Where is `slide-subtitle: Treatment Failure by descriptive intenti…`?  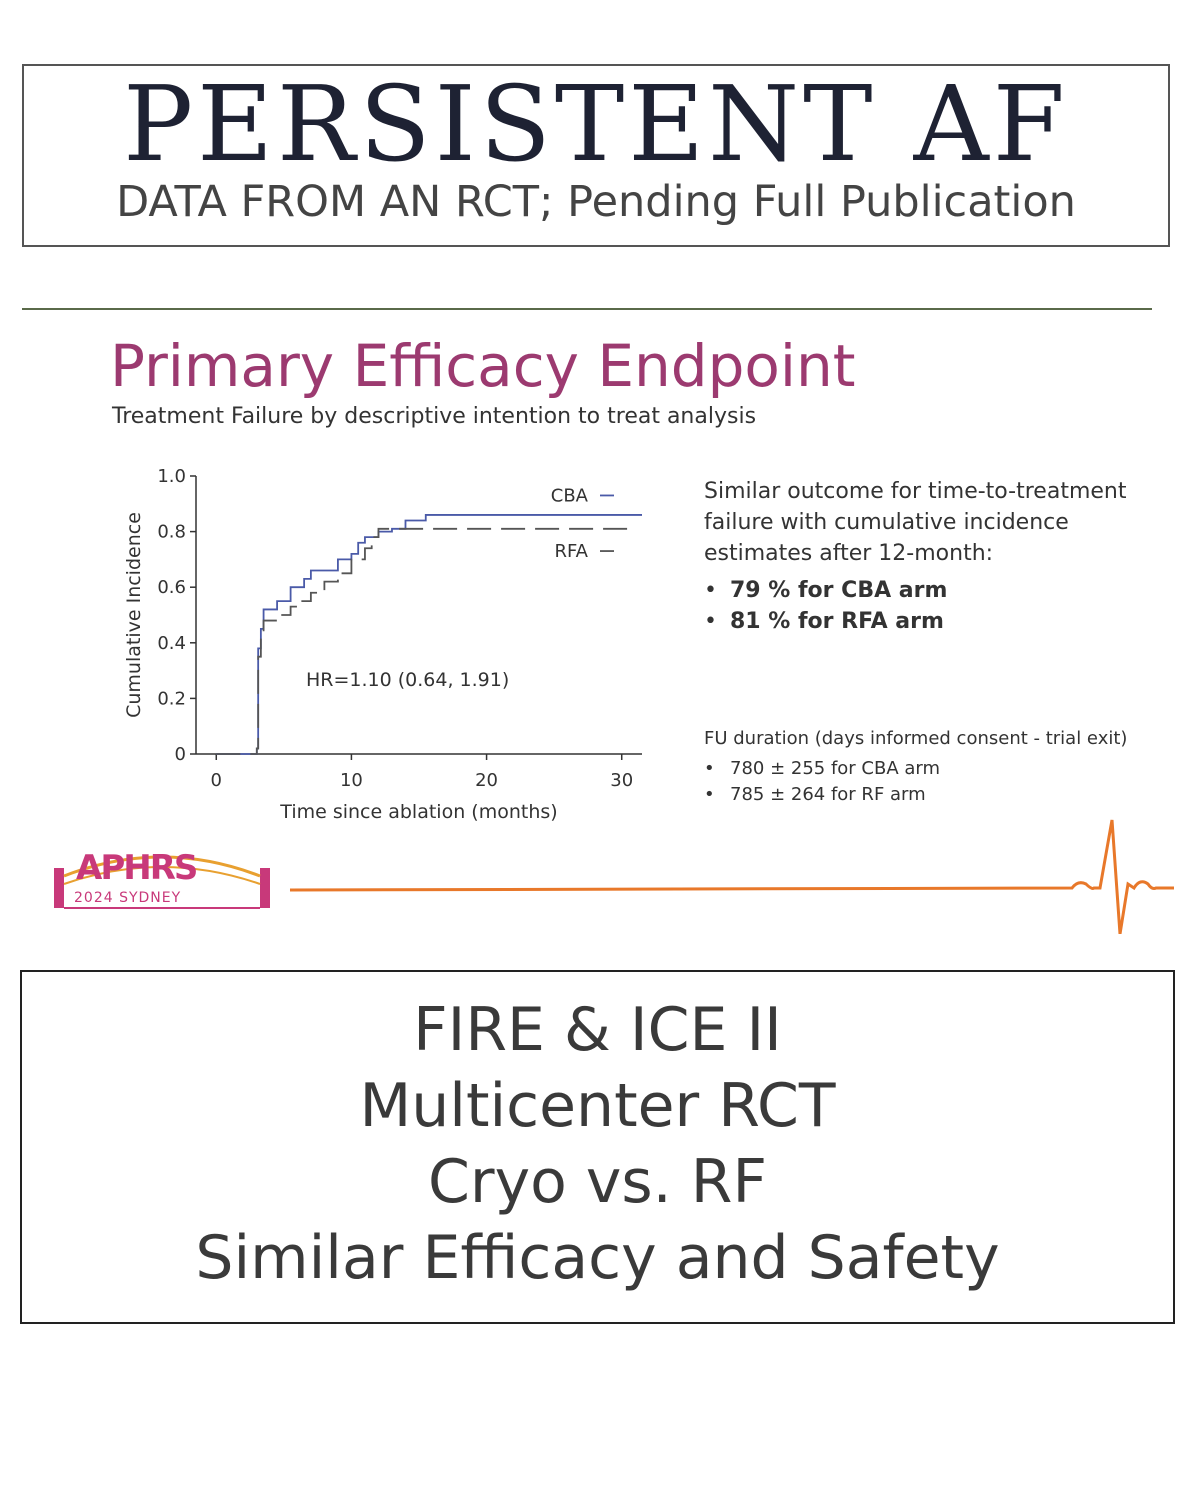 slide-subtitle: Treatment Failure by descriptive intenti… is located at coordinates (434, 416).